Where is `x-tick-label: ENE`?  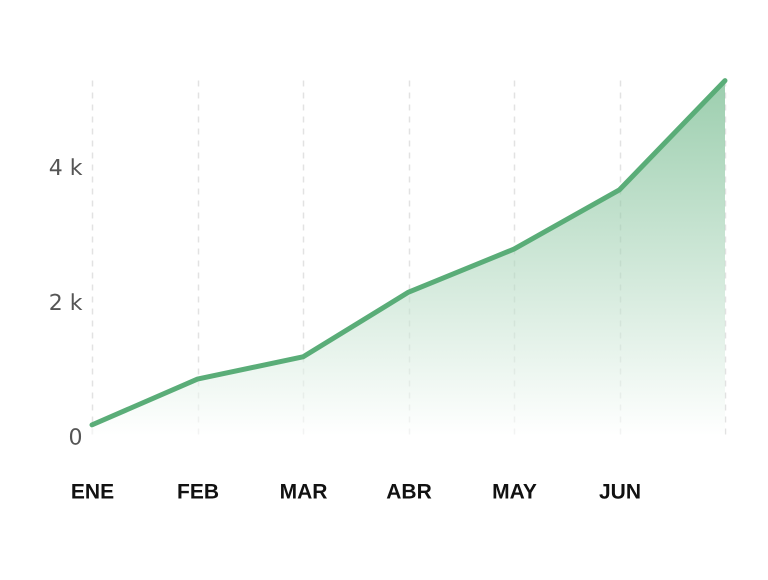
x-tick-label: ENE is located at coordinates (92, 492).